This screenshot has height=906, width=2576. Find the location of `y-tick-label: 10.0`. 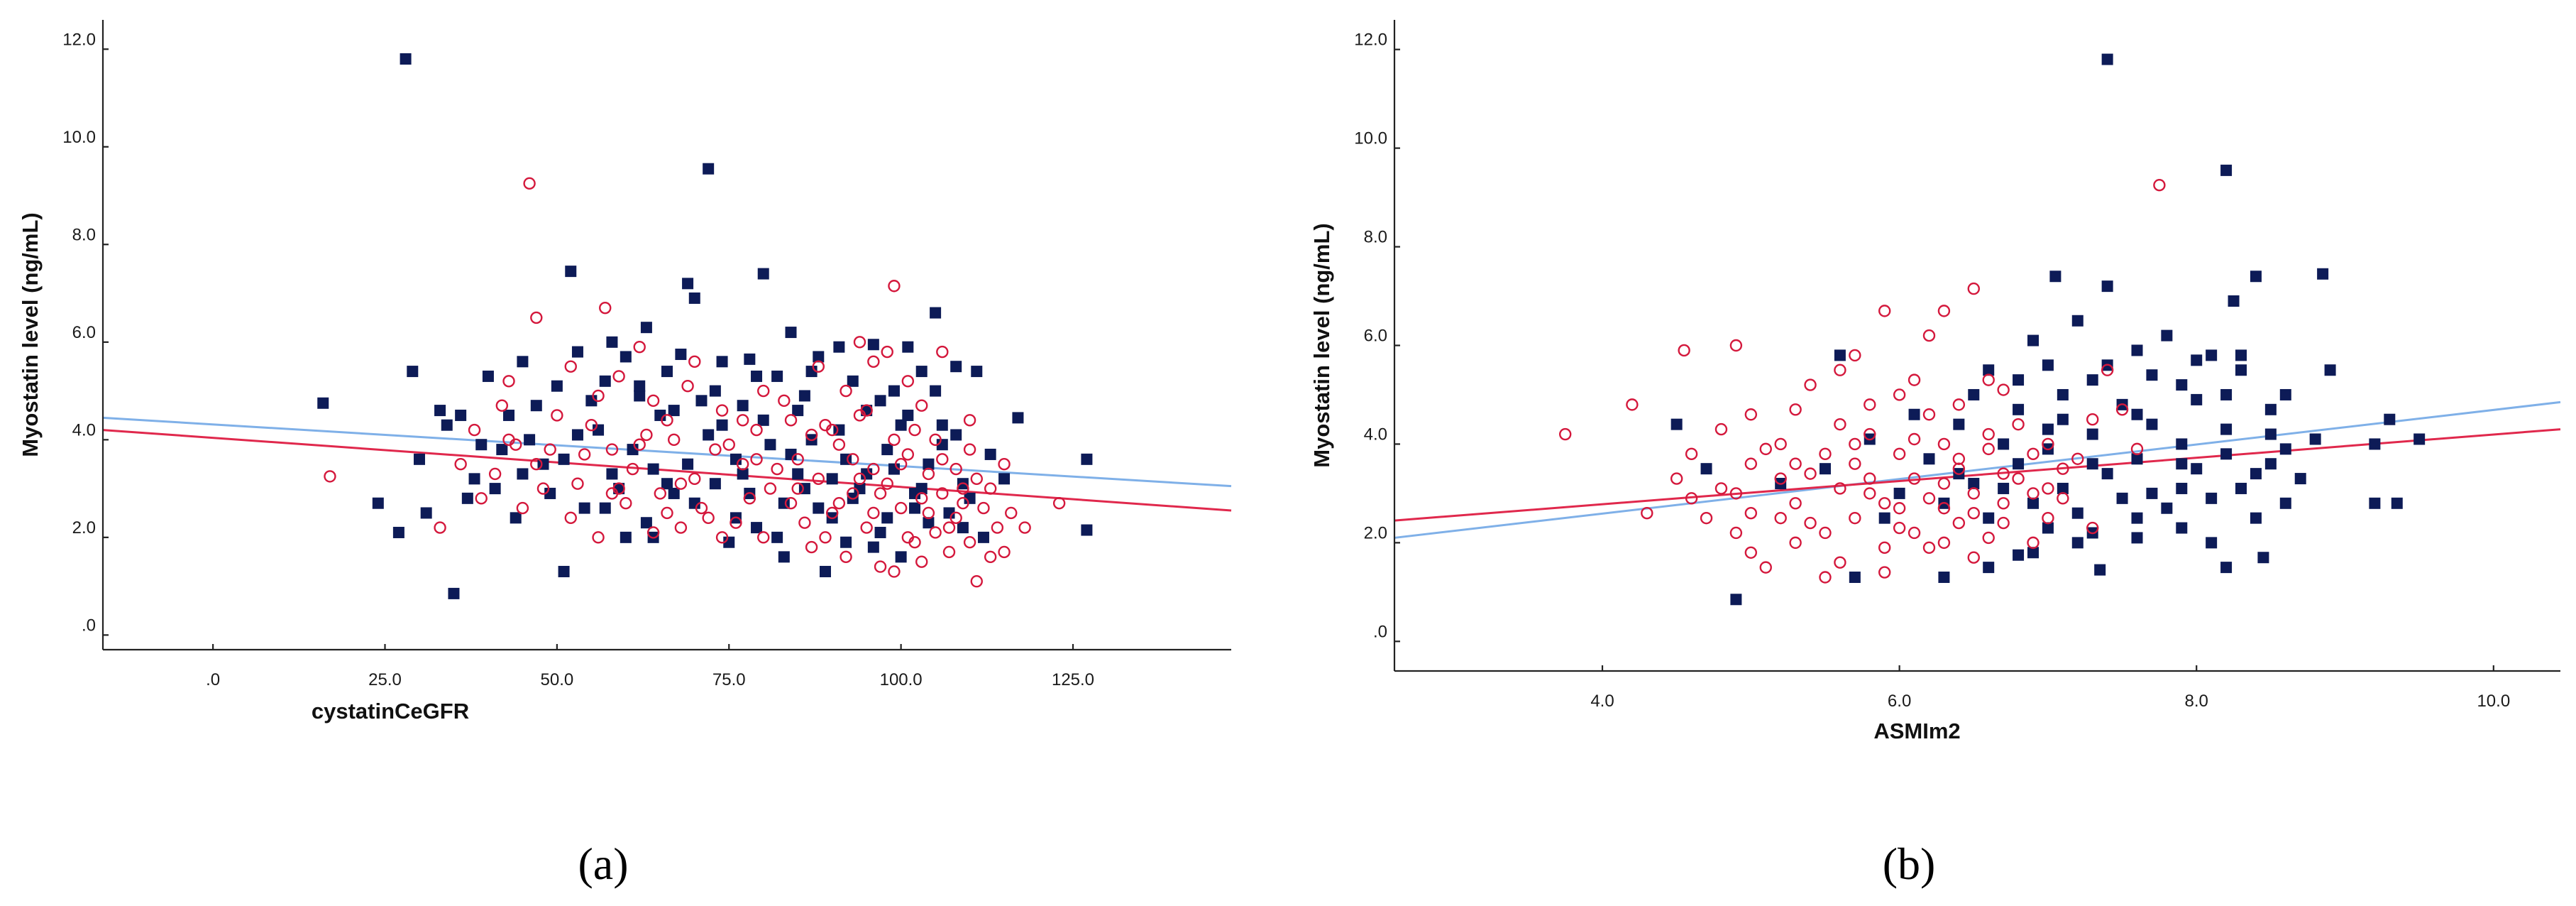

y-tick-label: 10.0 is located at coordinates (1370, 138).